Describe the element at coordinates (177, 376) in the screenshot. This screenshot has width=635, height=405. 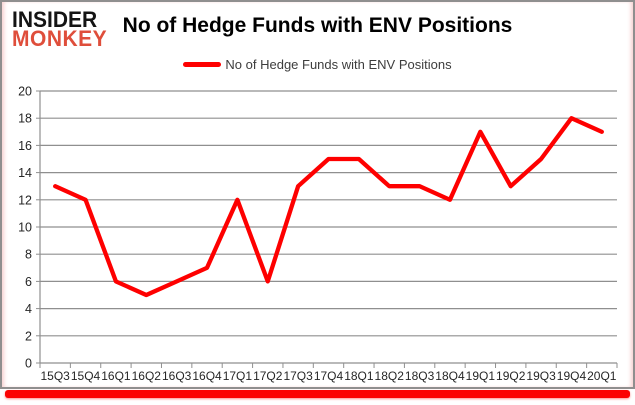
I see `x-axis-label: 16Q3` at that location.